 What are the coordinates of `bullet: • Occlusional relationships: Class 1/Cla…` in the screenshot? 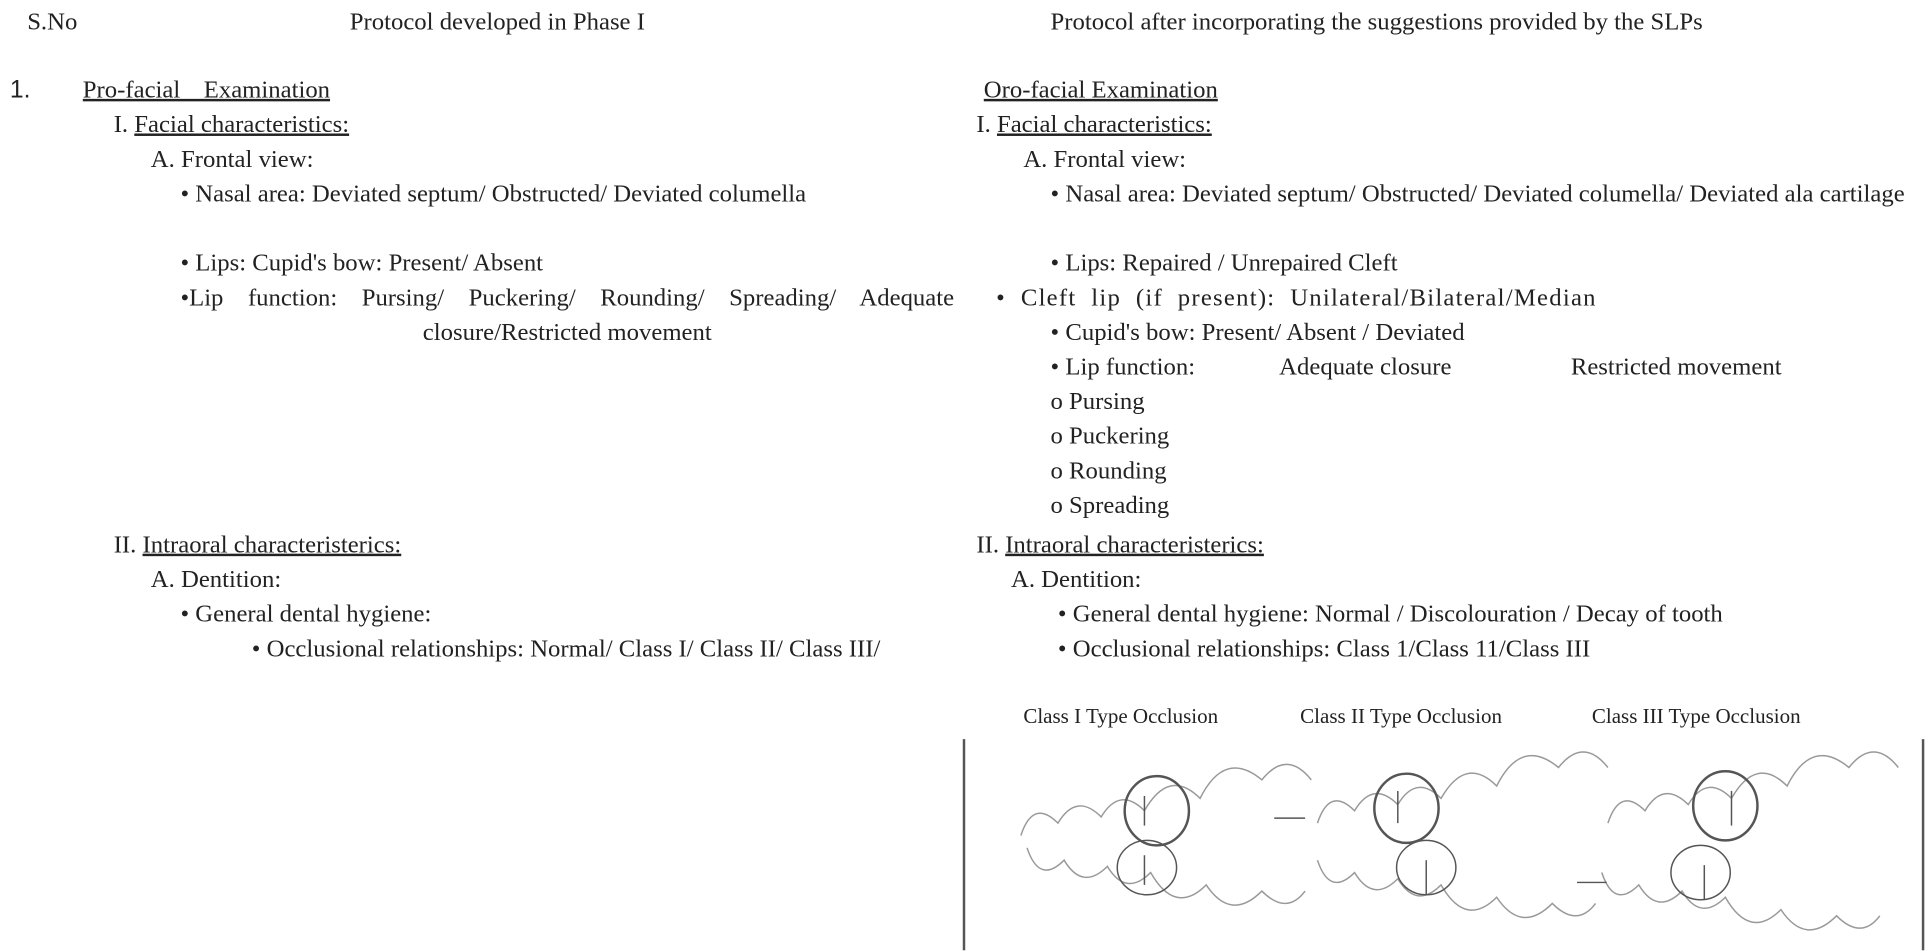 It's located at (1324, 649).